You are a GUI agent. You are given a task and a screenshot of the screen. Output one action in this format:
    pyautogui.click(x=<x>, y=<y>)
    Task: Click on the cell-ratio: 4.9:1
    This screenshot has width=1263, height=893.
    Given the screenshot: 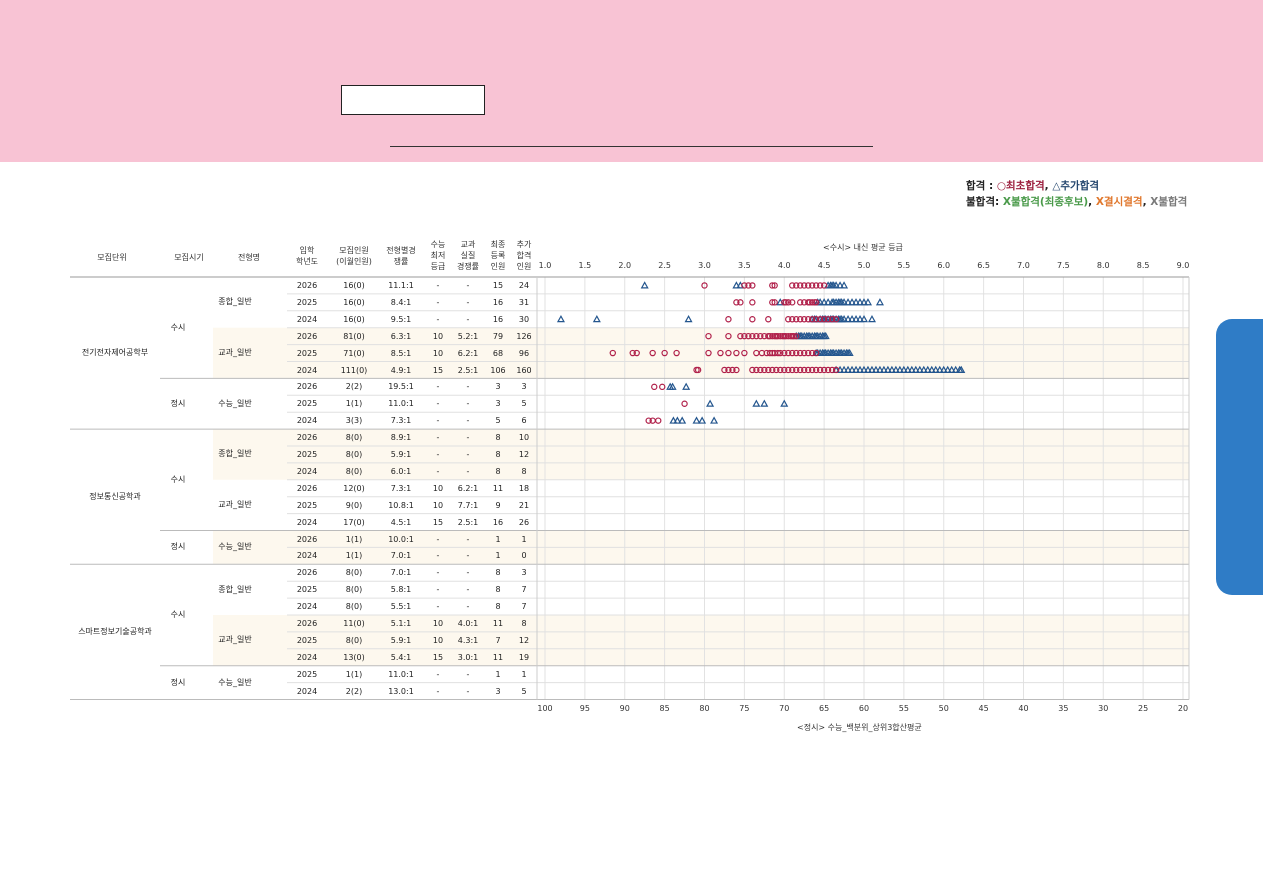 What is the action you would take?
    pyautogui.click(x=401, y=370)
    